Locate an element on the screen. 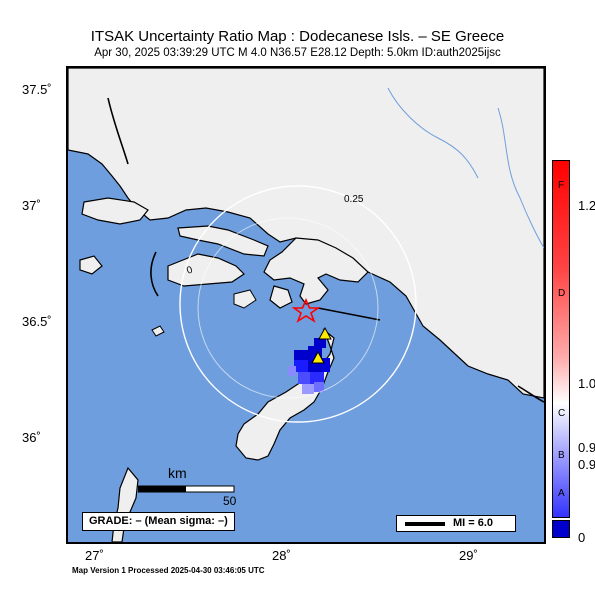  contour-label-0: 0 is located at coordinates (189, 270).